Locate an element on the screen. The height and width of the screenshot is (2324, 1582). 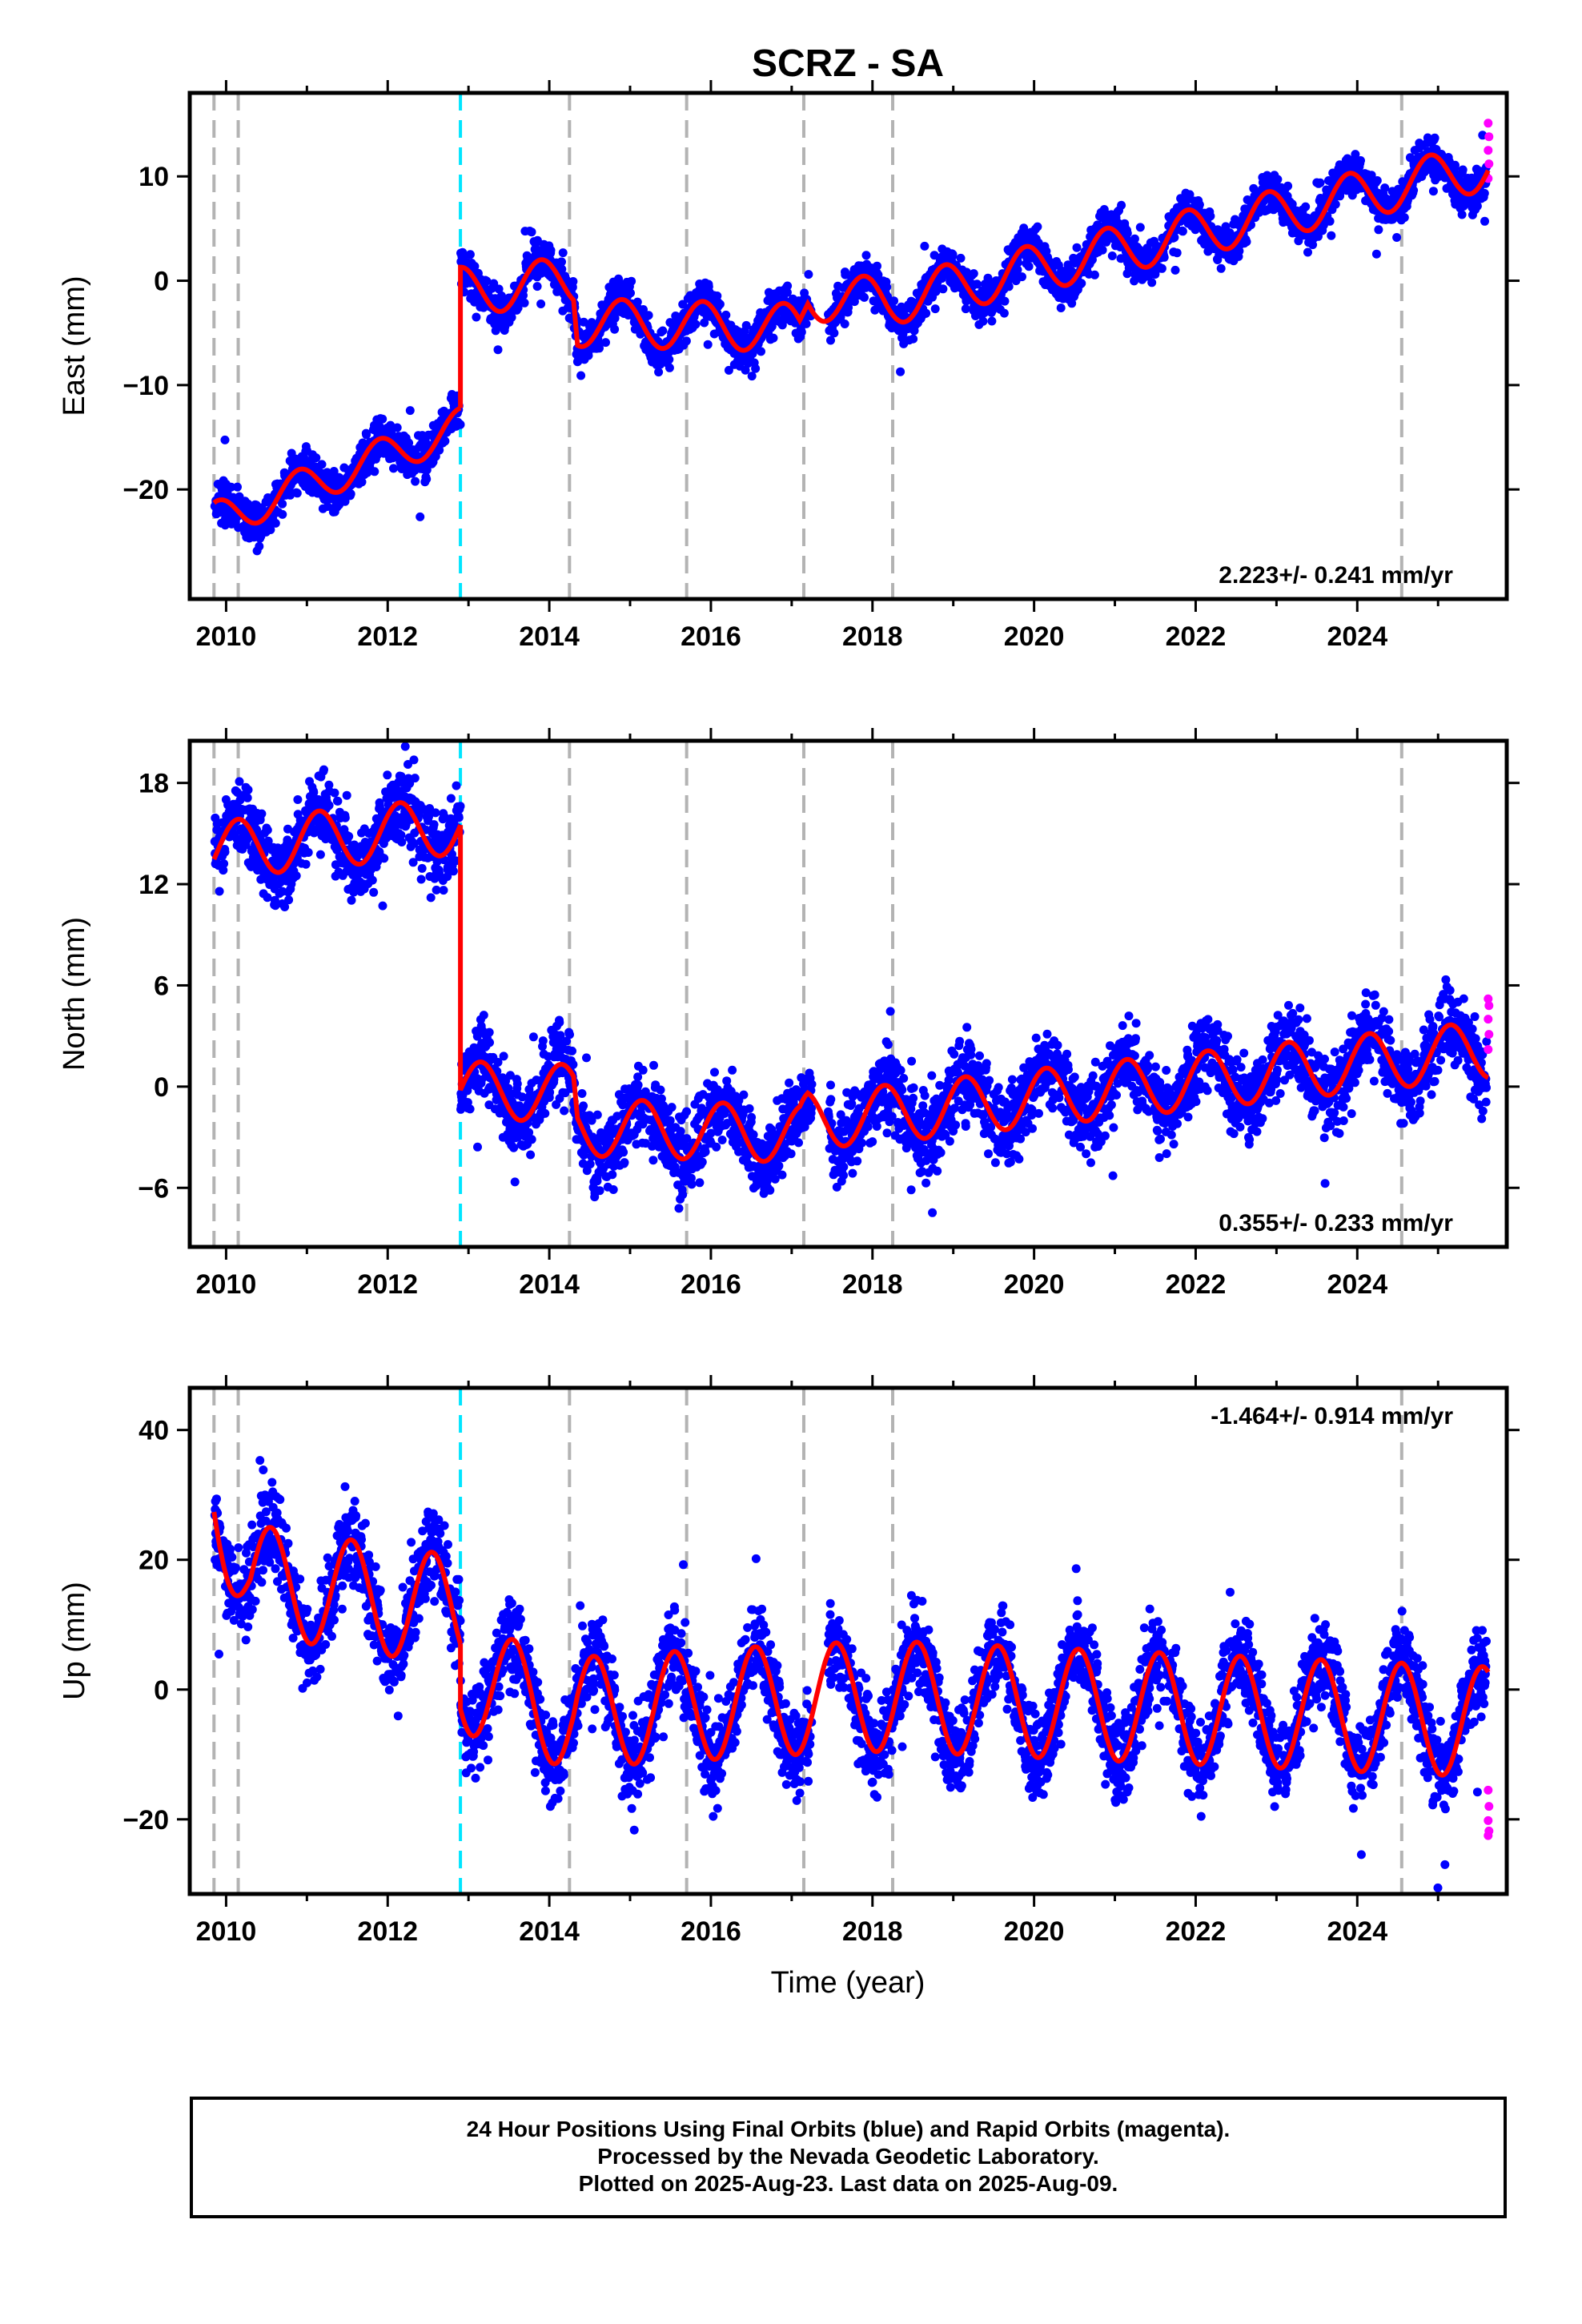
east-y-tick-label: 0 is located at coordinates (161, 282).